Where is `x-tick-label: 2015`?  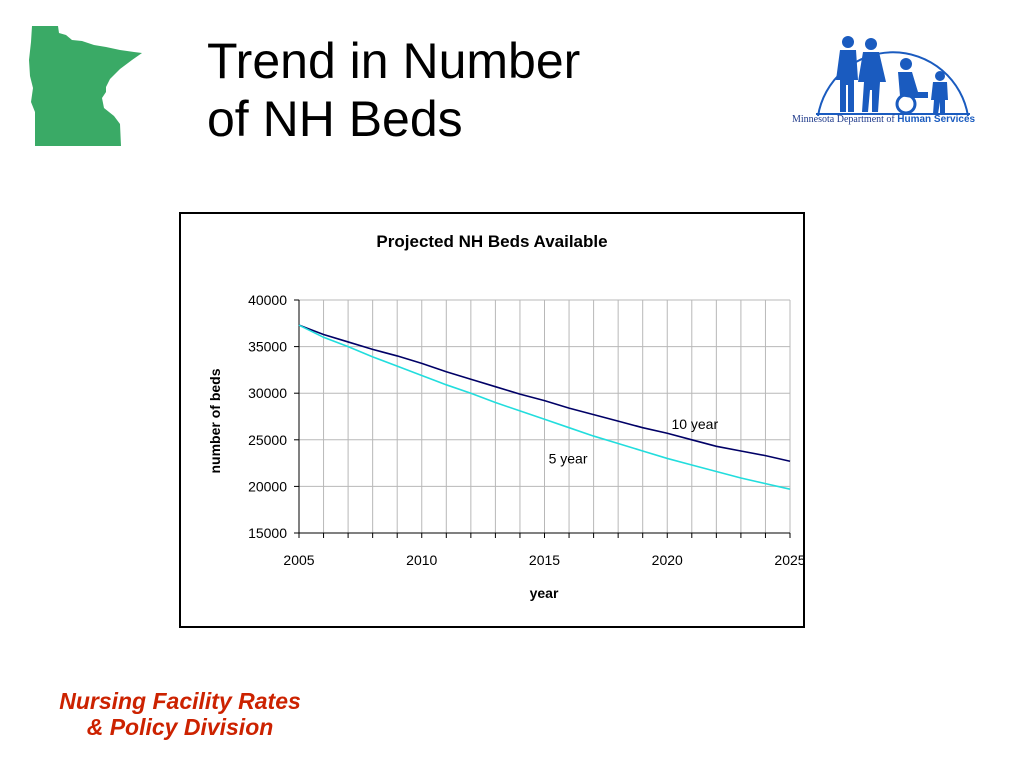
x-tick-label: 2015 is located at coordinates (544, 560).